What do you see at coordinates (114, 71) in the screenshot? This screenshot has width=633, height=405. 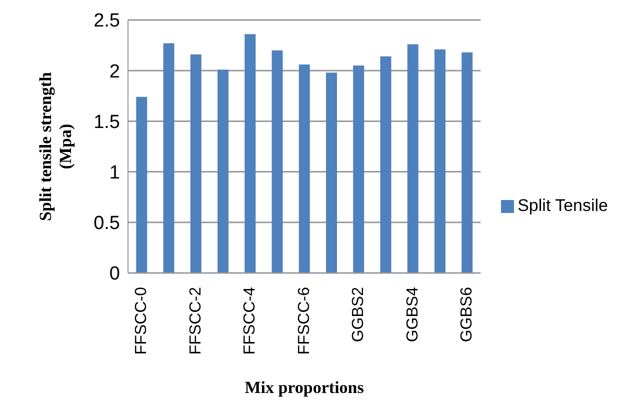 I see `y-tick-label: 2` at bounding box center [114, 71].